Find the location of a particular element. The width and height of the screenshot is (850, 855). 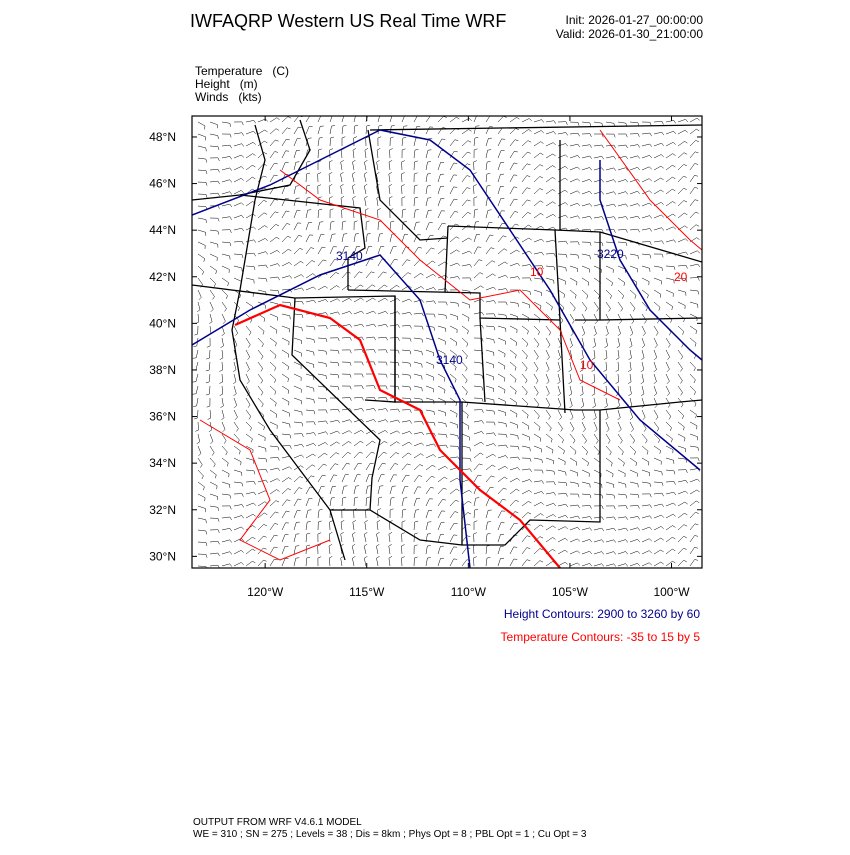

lon-tick-label: 105°W is located at coordinates (570, 592).